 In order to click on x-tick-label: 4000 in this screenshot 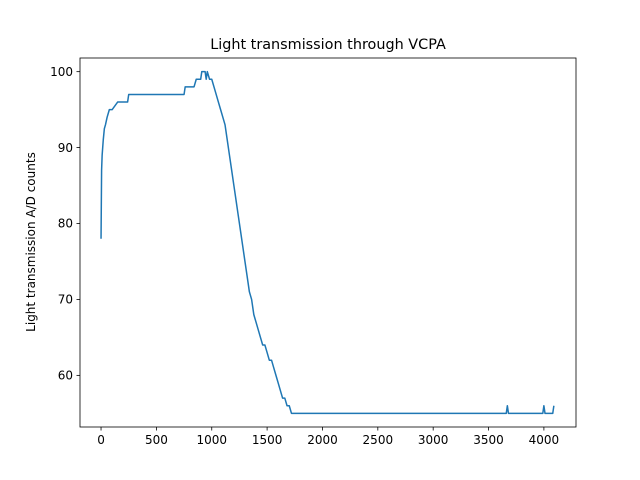, I will do `click(544, 440)`.